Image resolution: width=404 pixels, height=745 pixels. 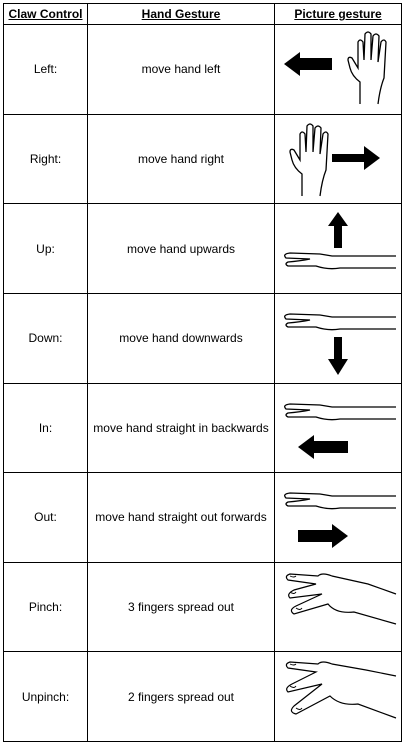 I want to click on claw-control-cell: Pinch:, so click(x=45, y=607).